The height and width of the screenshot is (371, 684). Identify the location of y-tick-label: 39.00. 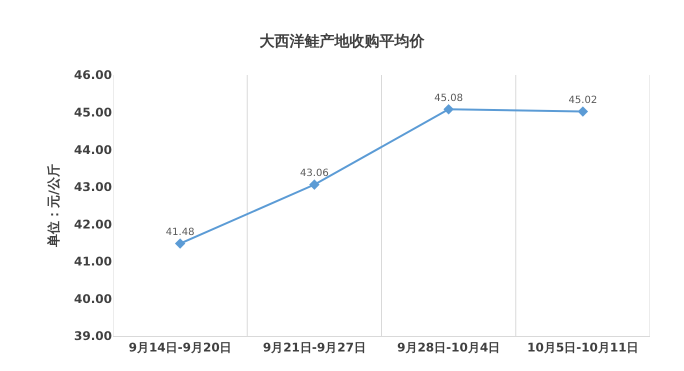
(93, 336).